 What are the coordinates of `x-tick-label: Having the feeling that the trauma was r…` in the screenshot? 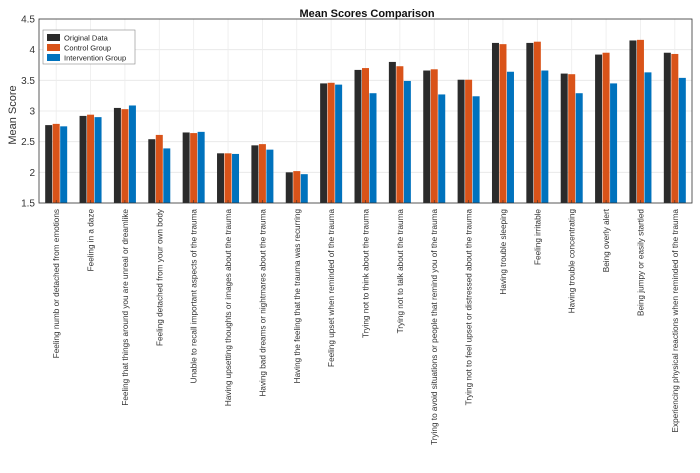 It's located at (297, 296).